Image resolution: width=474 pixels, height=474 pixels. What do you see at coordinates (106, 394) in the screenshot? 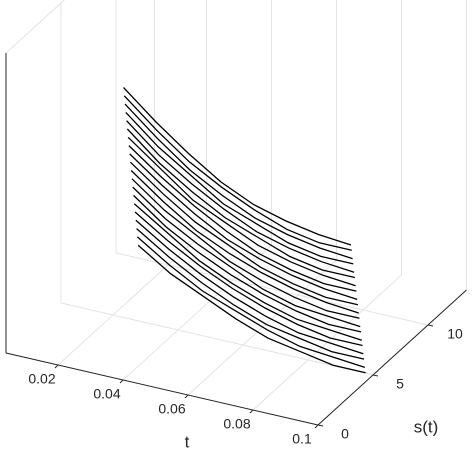
I see `x-tick-label: 0.04` at bounding box center [106, 394].